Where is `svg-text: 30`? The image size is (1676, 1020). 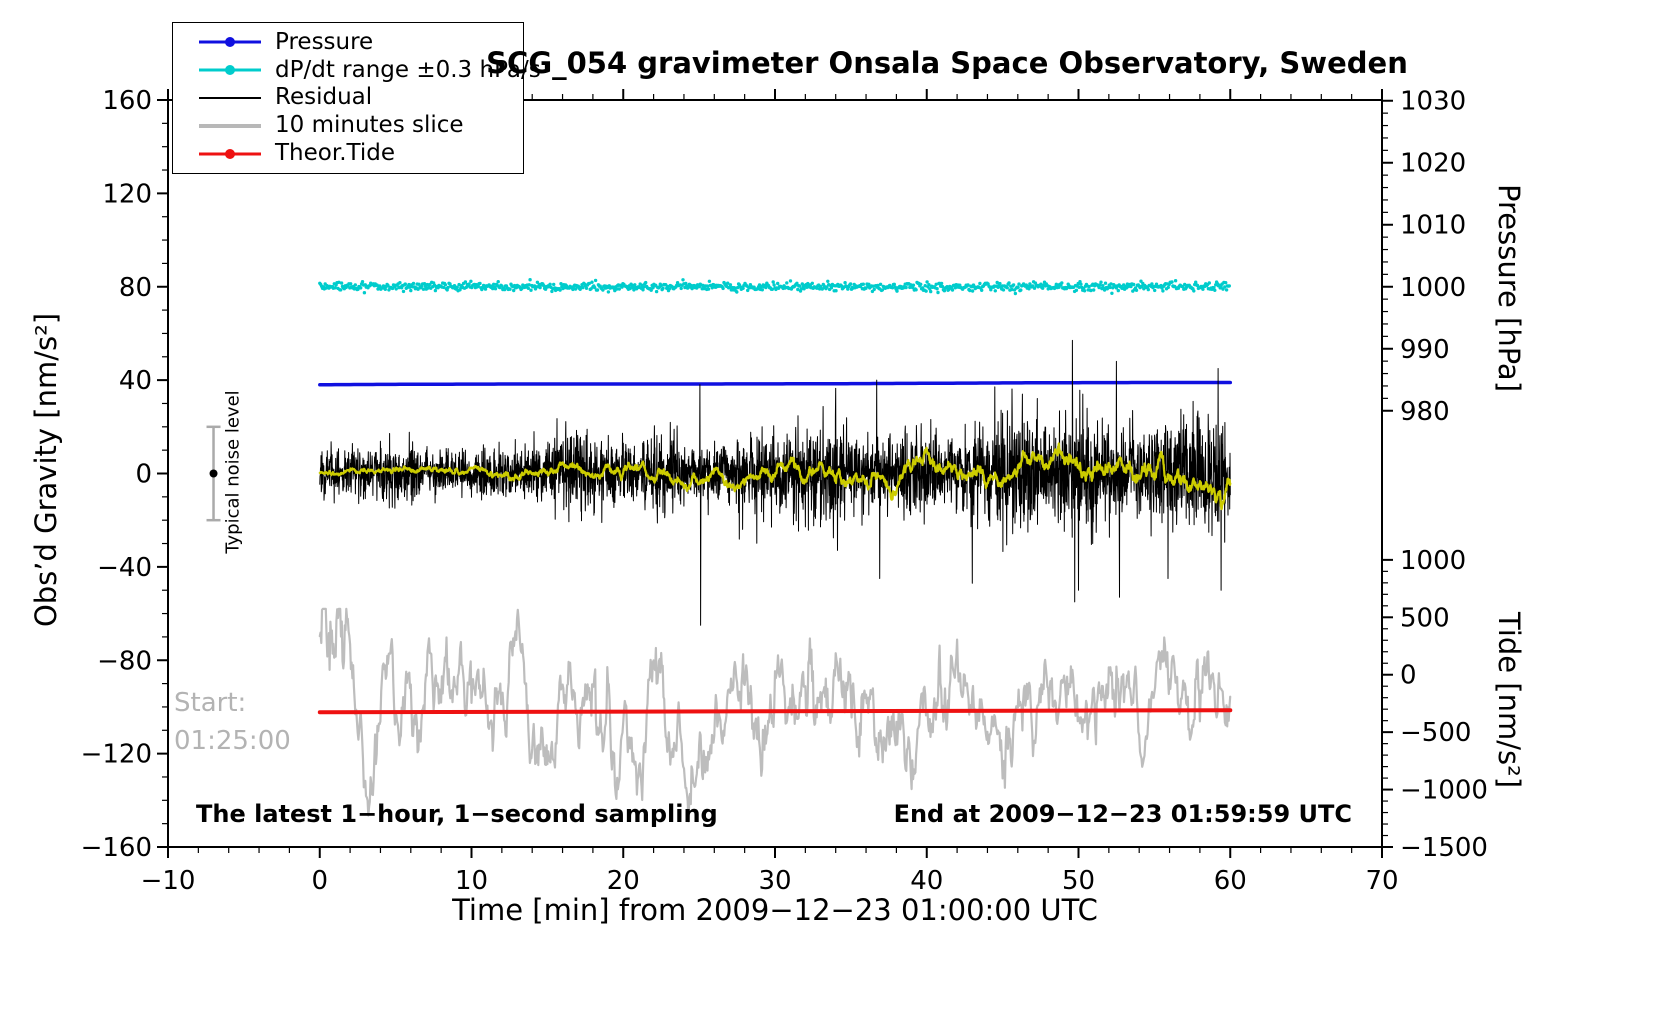 svg-text: 30 is located at coordinates (774, 881).